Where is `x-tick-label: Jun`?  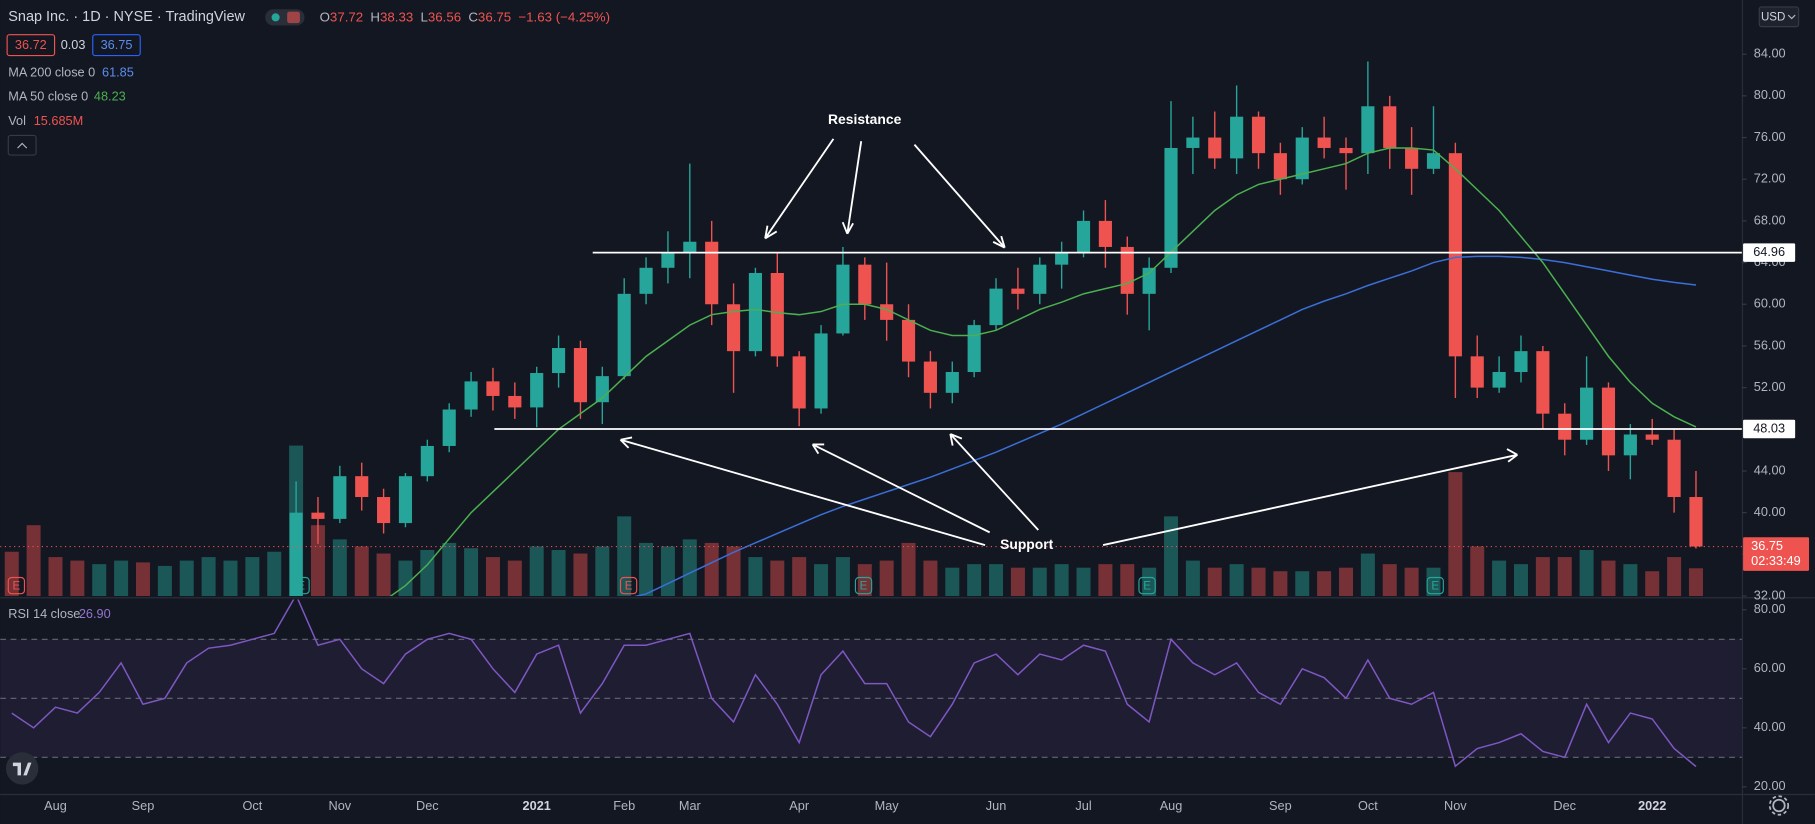 x-tick-label: Jun is located at coordinates (996, 805).